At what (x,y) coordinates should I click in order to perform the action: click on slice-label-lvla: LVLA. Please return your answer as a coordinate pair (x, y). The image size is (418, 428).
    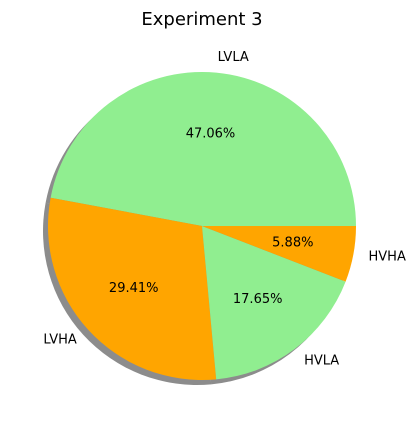
    Looking at the image, I should click on (233, 57).